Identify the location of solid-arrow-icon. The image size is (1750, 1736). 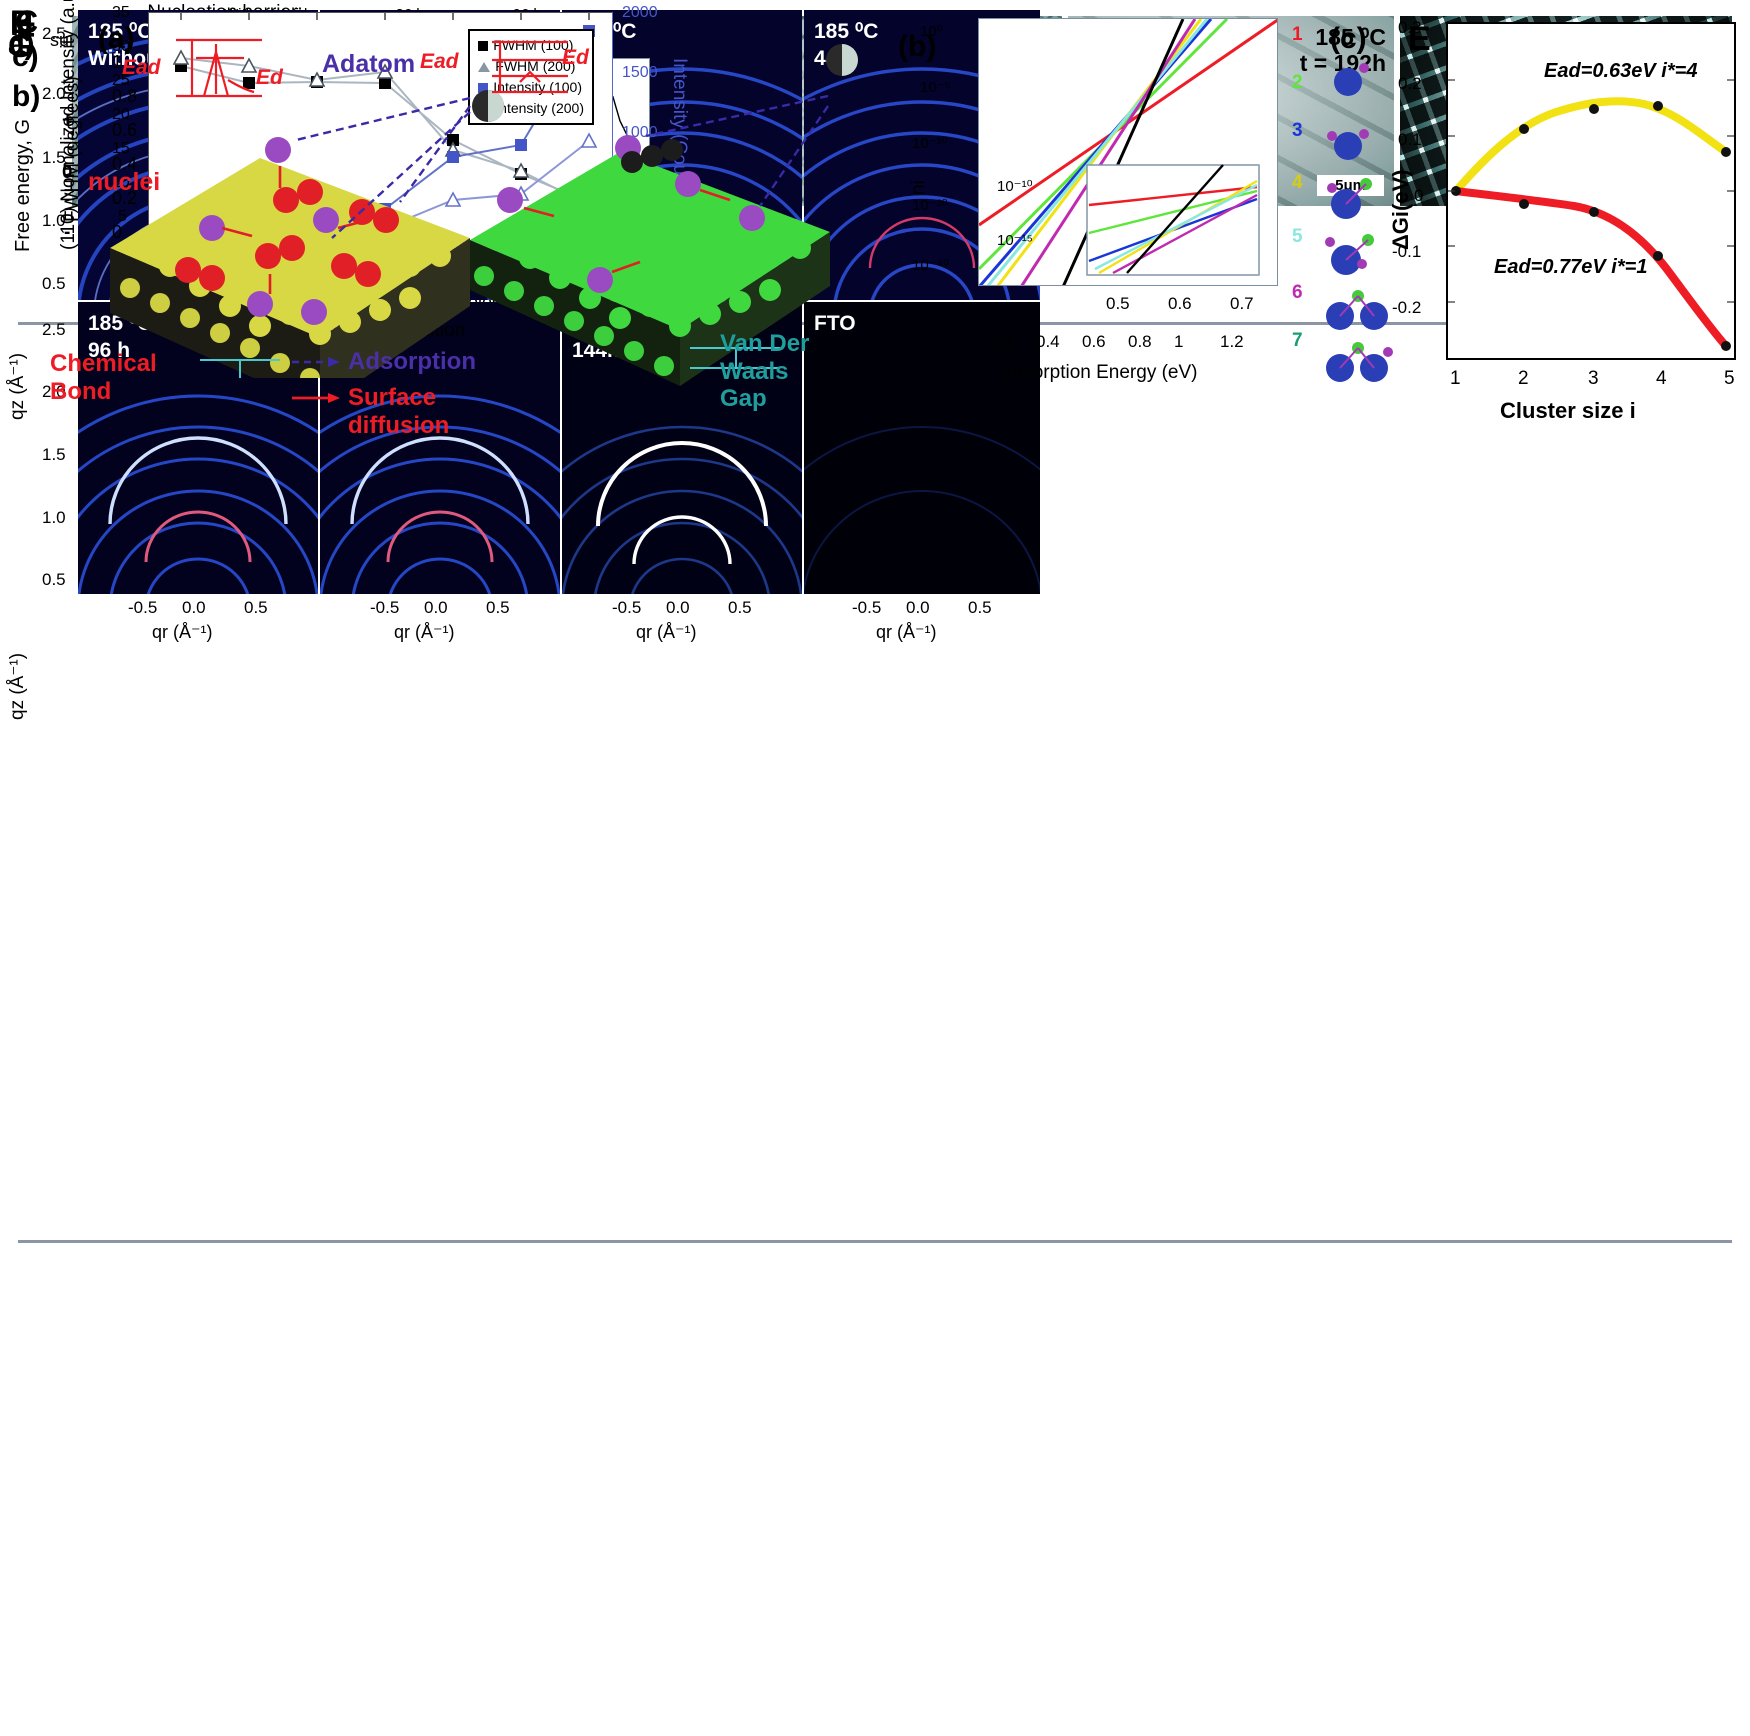
(316, 398).